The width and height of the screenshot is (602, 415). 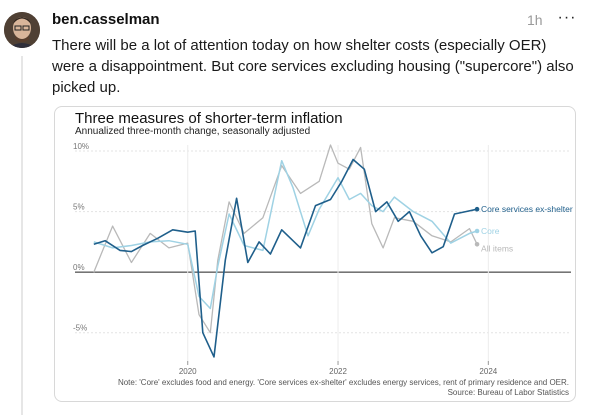 I want to click on y-tick-label: -5%, so click(x=80, y=328).